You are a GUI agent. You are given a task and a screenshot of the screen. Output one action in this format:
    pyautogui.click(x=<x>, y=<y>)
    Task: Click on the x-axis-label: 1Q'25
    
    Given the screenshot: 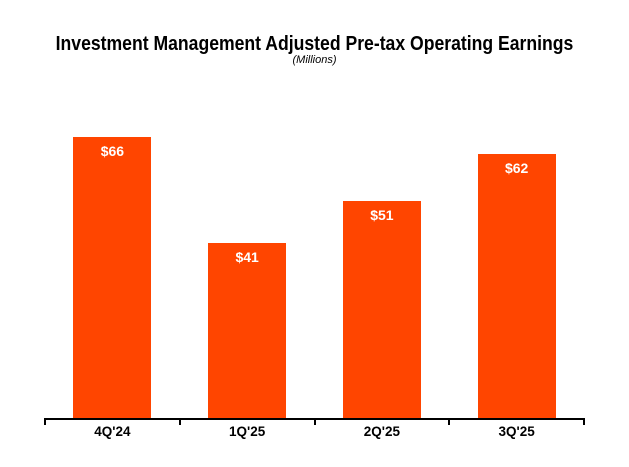 What is the action you would take?
    pyautogui.click(x=247, y=431)
    